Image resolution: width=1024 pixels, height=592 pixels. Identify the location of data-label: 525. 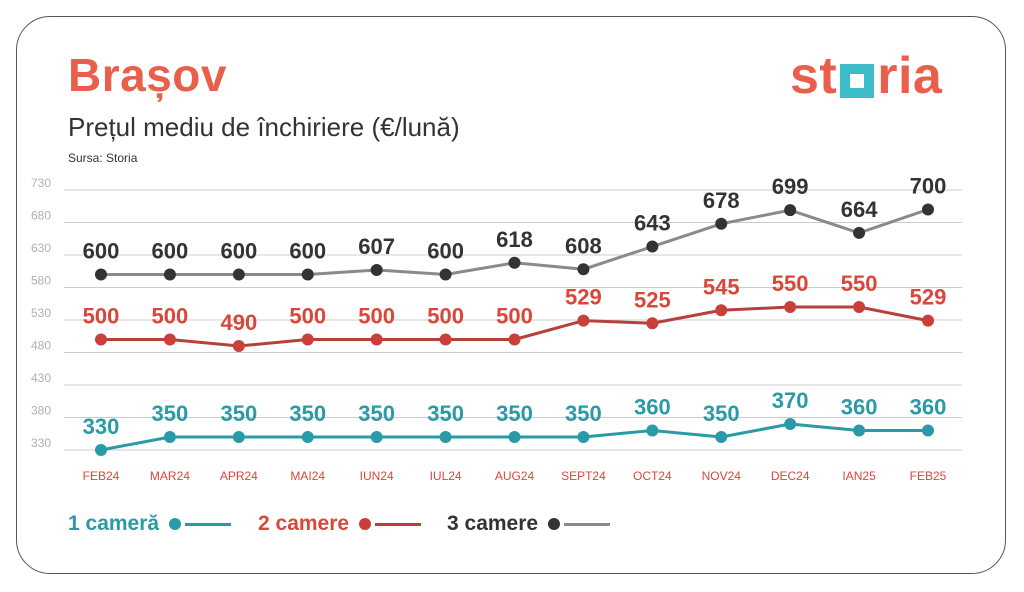
(652, 299).